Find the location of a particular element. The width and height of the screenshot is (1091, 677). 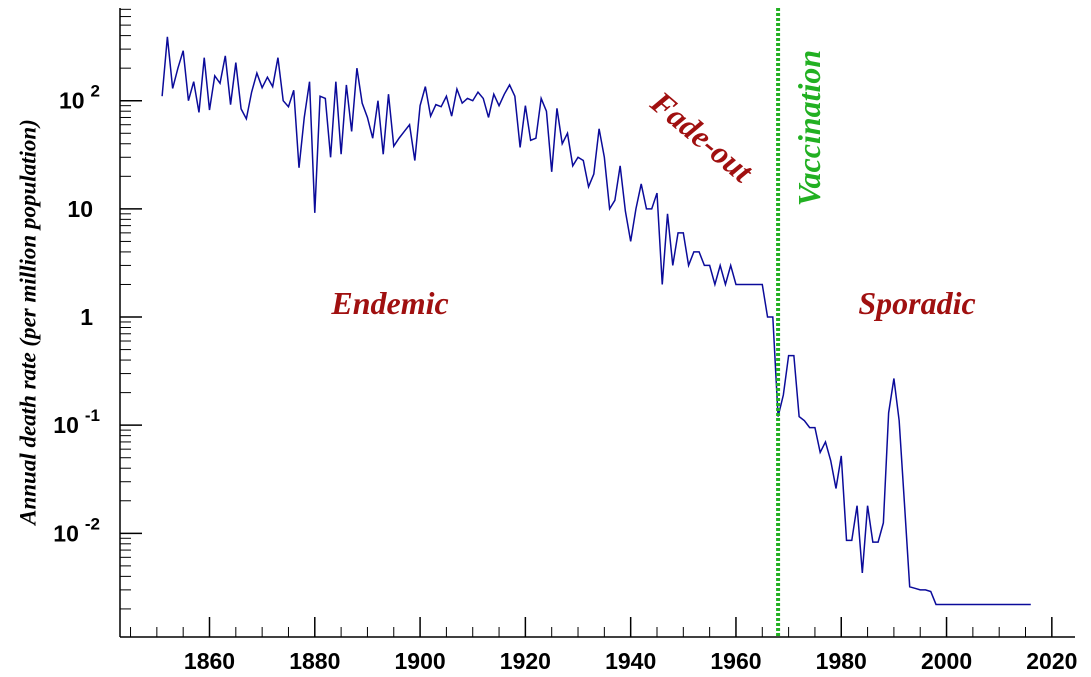

y-tick-label: 10 2 is located at coordinates (79, 98).